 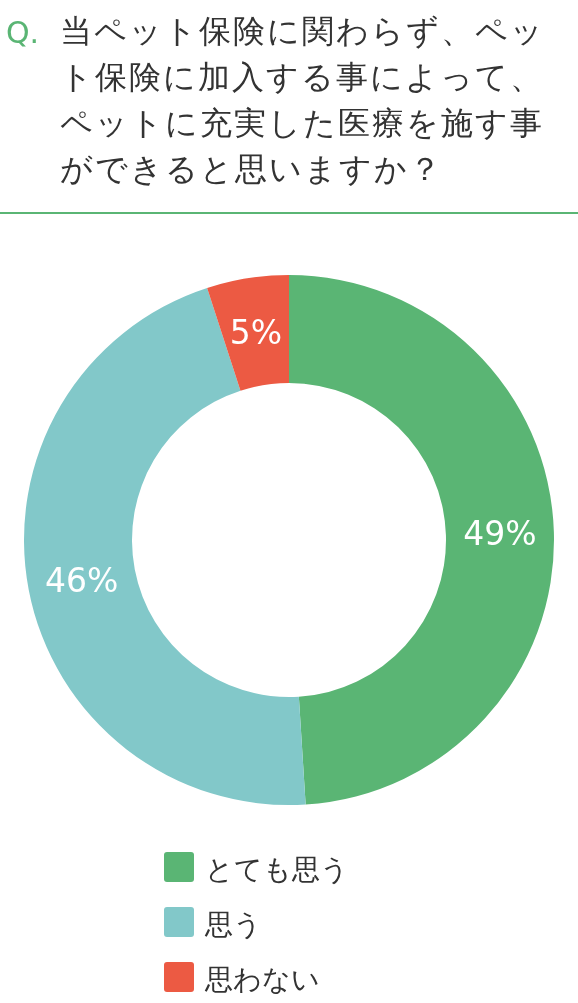 What do you see at coordinates (262, 979) in the screenshot?
I see `legend-label: 思わない` at bounding box center [262, 979].